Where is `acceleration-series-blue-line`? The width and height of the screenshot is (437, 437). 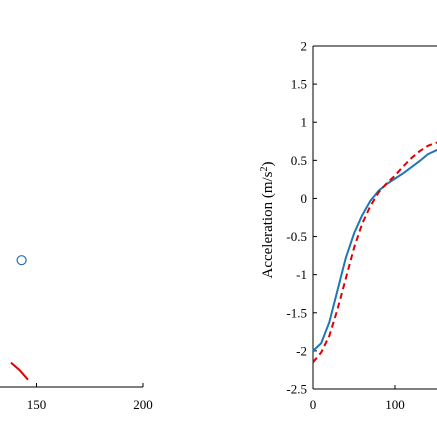
acceleration-series-blue-line is located at coordinates (374, 250).